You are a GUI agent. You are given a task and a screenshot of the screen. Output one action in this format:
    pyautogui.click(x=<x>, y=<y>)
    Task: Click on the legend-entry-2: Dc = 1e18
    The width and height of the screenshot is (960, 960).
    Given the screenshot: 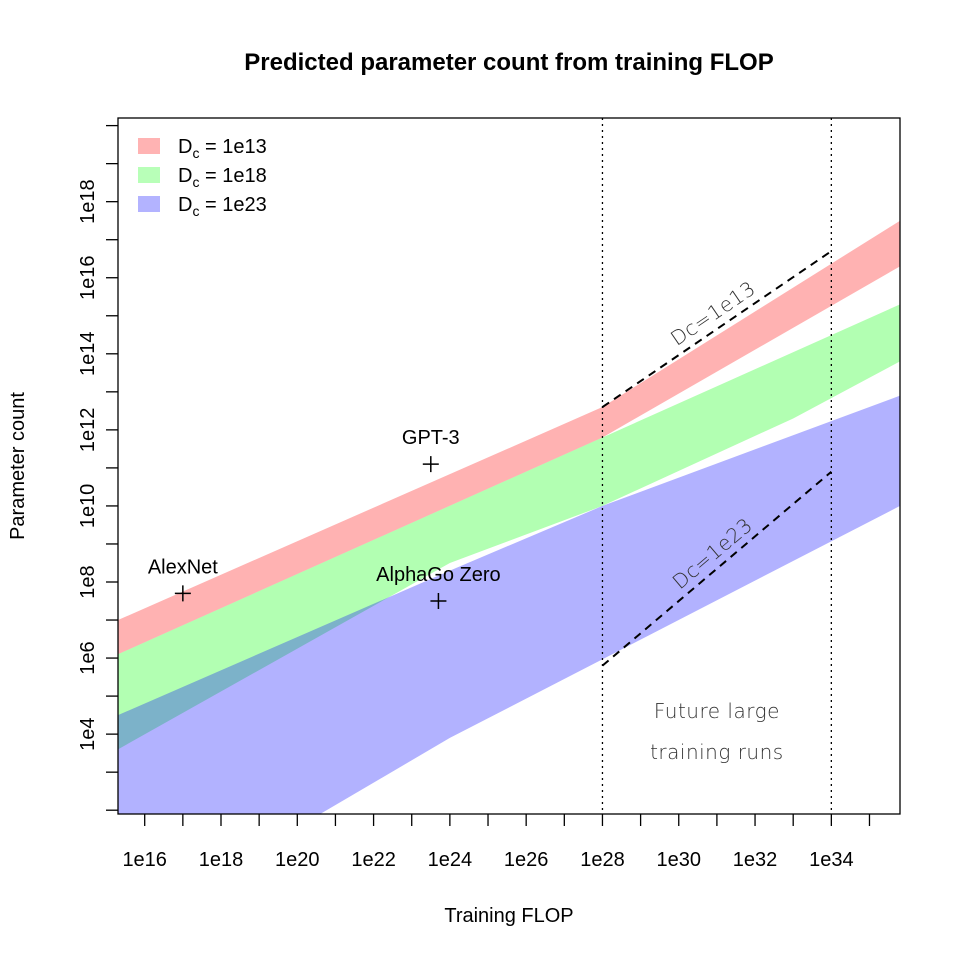 What is the action you would take?
    pyautogui.click(x=202, y=177)
    